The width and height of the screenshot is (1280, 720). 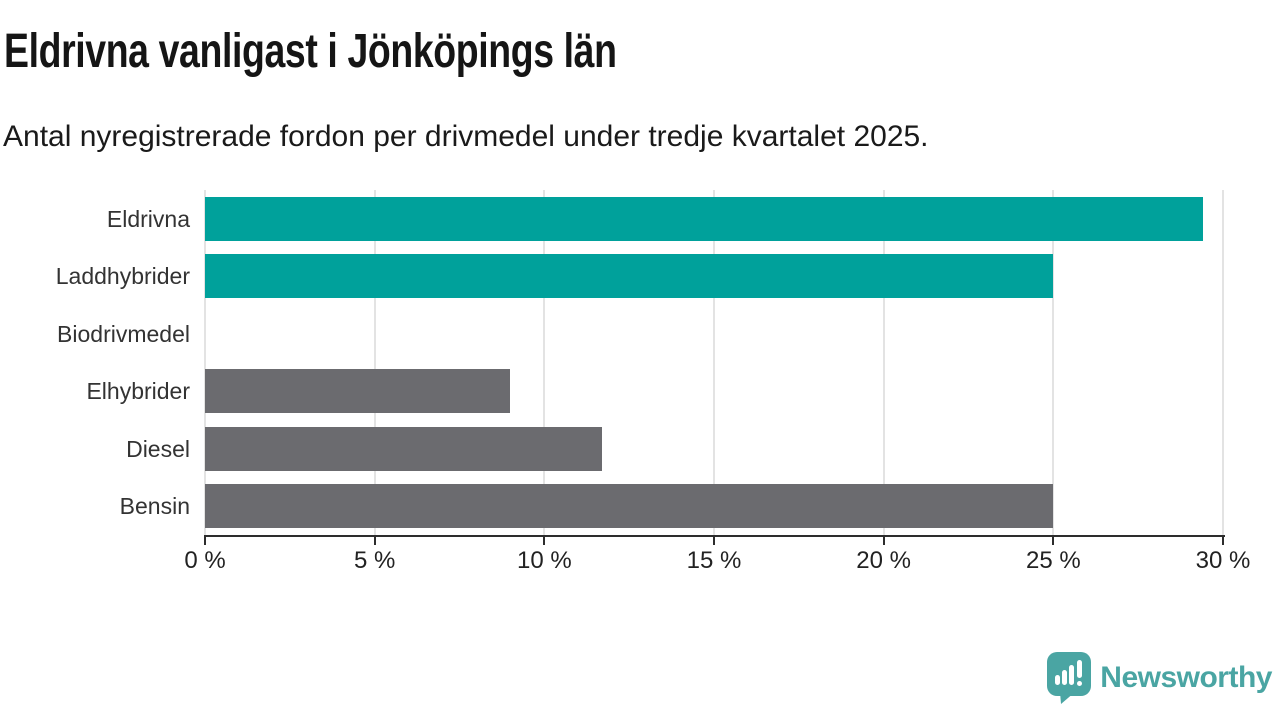 What do you see at coordinates (714, 560) in the screenshot?
I see `x-tick-label: 15 %` at bounding box center [714, 560].